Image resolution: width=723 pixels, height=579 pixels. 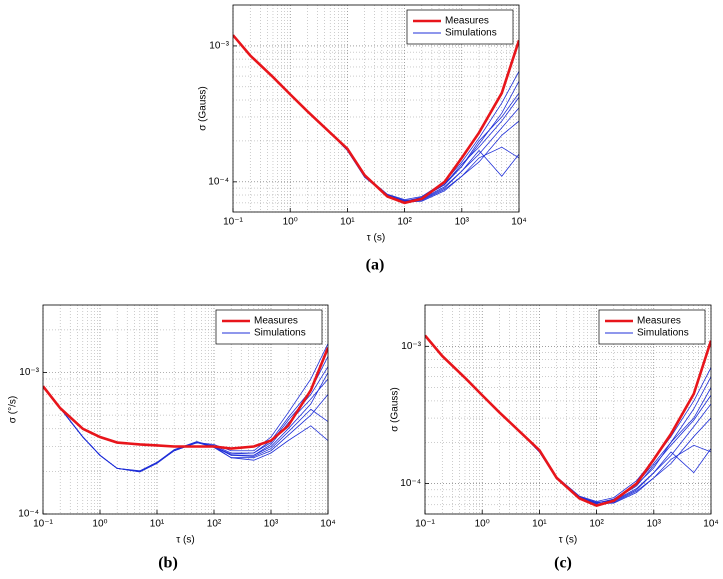 What do you see at coordinates (563, 563) in the screenshot?
I see `panel-label: (c)` at bounding box center [563, 563].